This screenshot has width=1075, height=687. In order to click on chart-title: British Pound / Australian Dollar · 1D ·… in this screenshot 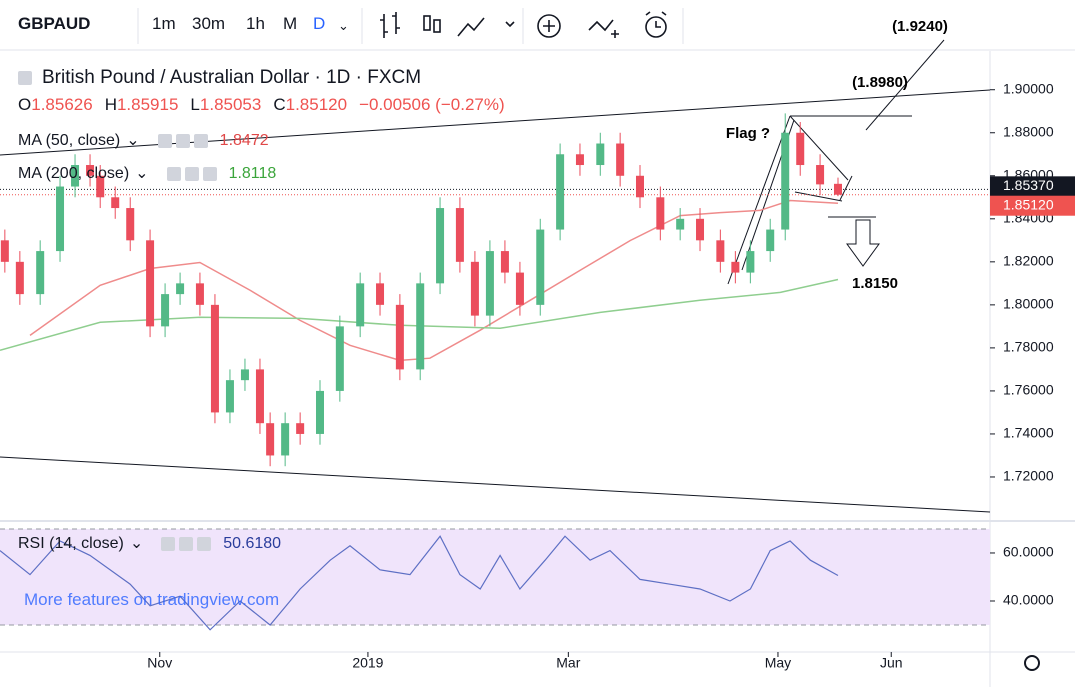, I will do `click(232, 77)`.